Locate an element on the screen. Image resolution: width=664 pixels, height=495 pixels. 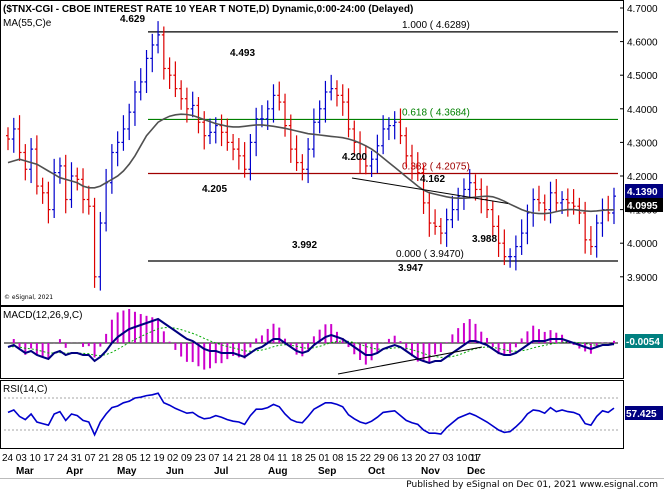
rsi-series: 57.425 is located at coordinates (333, 414).